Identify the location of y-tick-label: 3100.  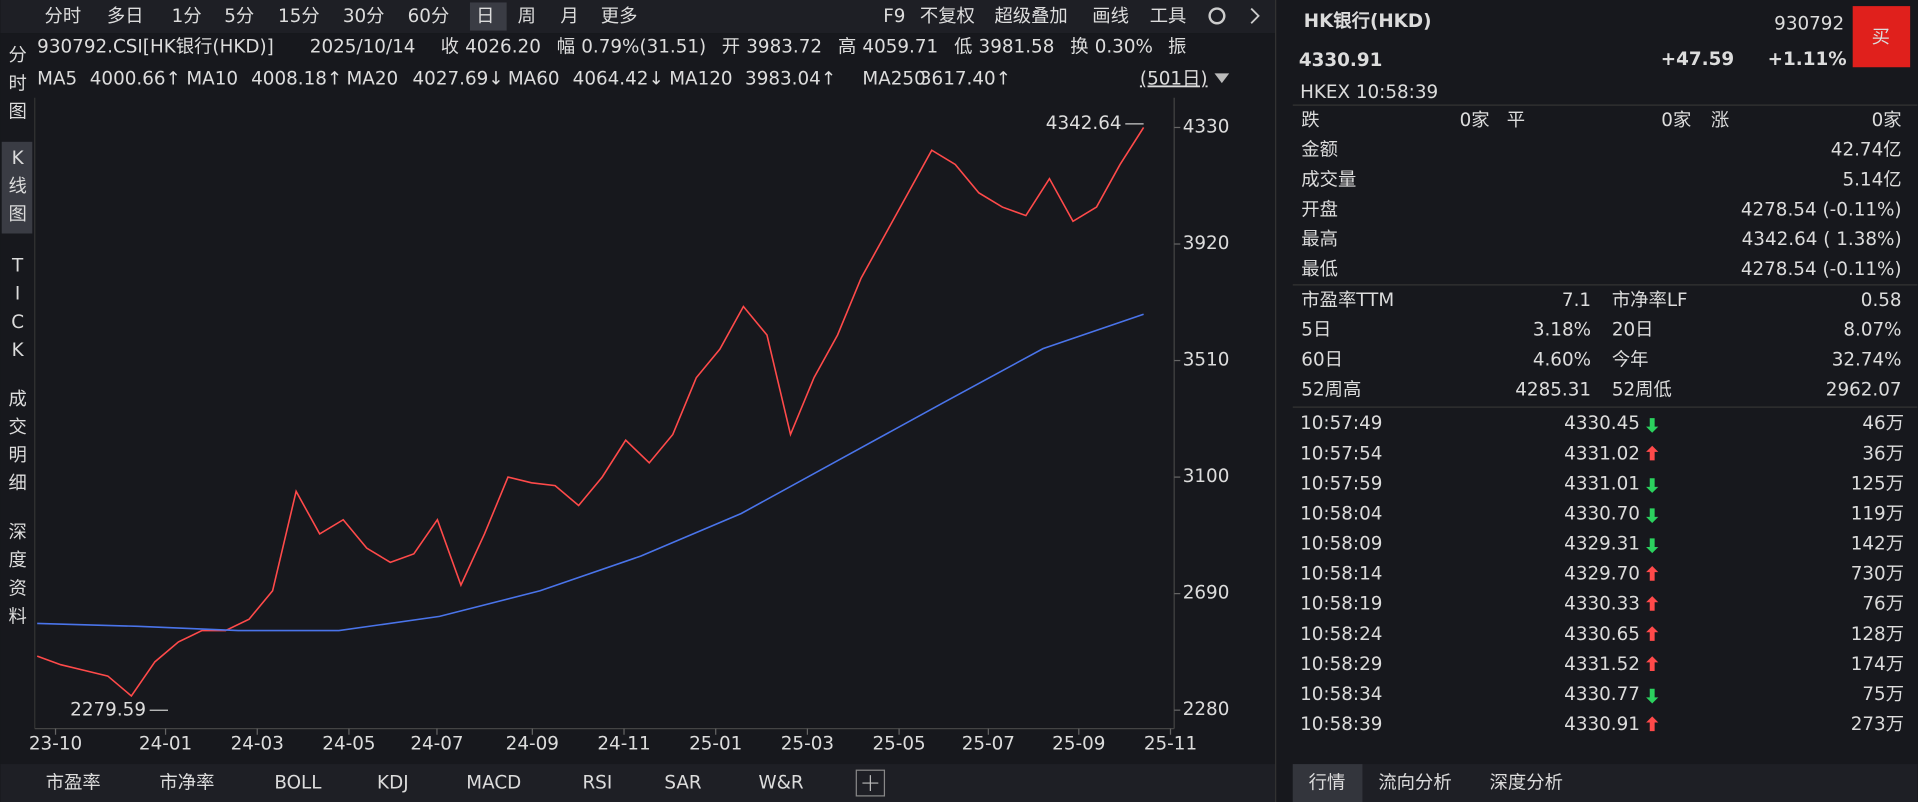
(1206, 476).